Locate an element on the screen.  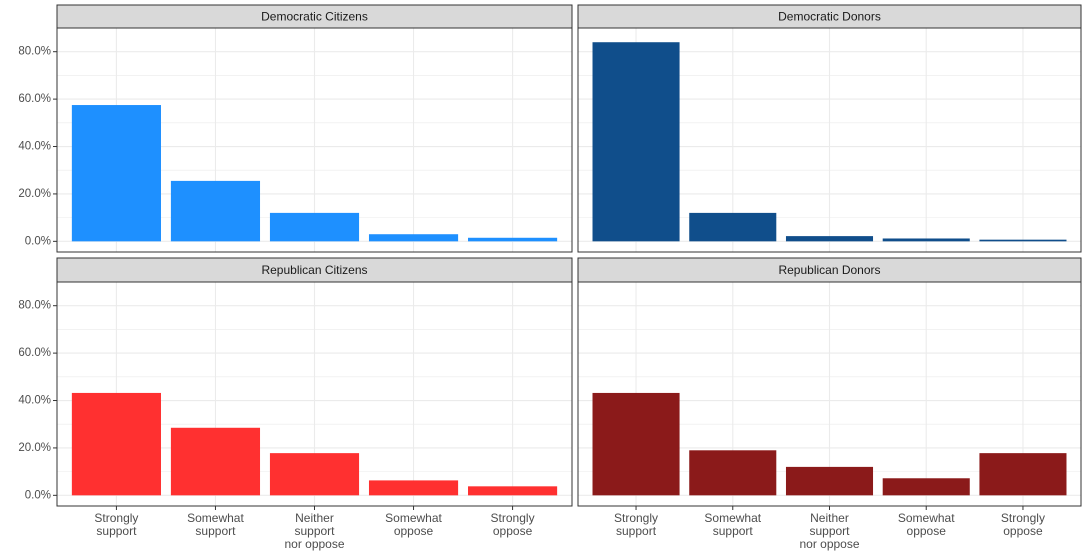
facet-title: Democratic Donors is located at coordinates (829, 17).